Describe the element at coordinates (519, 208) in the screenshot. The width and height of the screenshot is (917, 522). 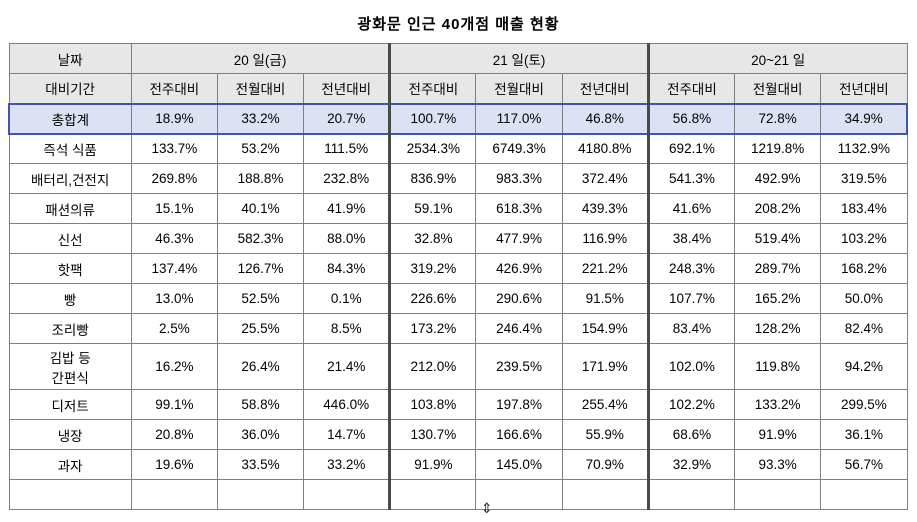
I see `value-cell: 618.3%` at that location.